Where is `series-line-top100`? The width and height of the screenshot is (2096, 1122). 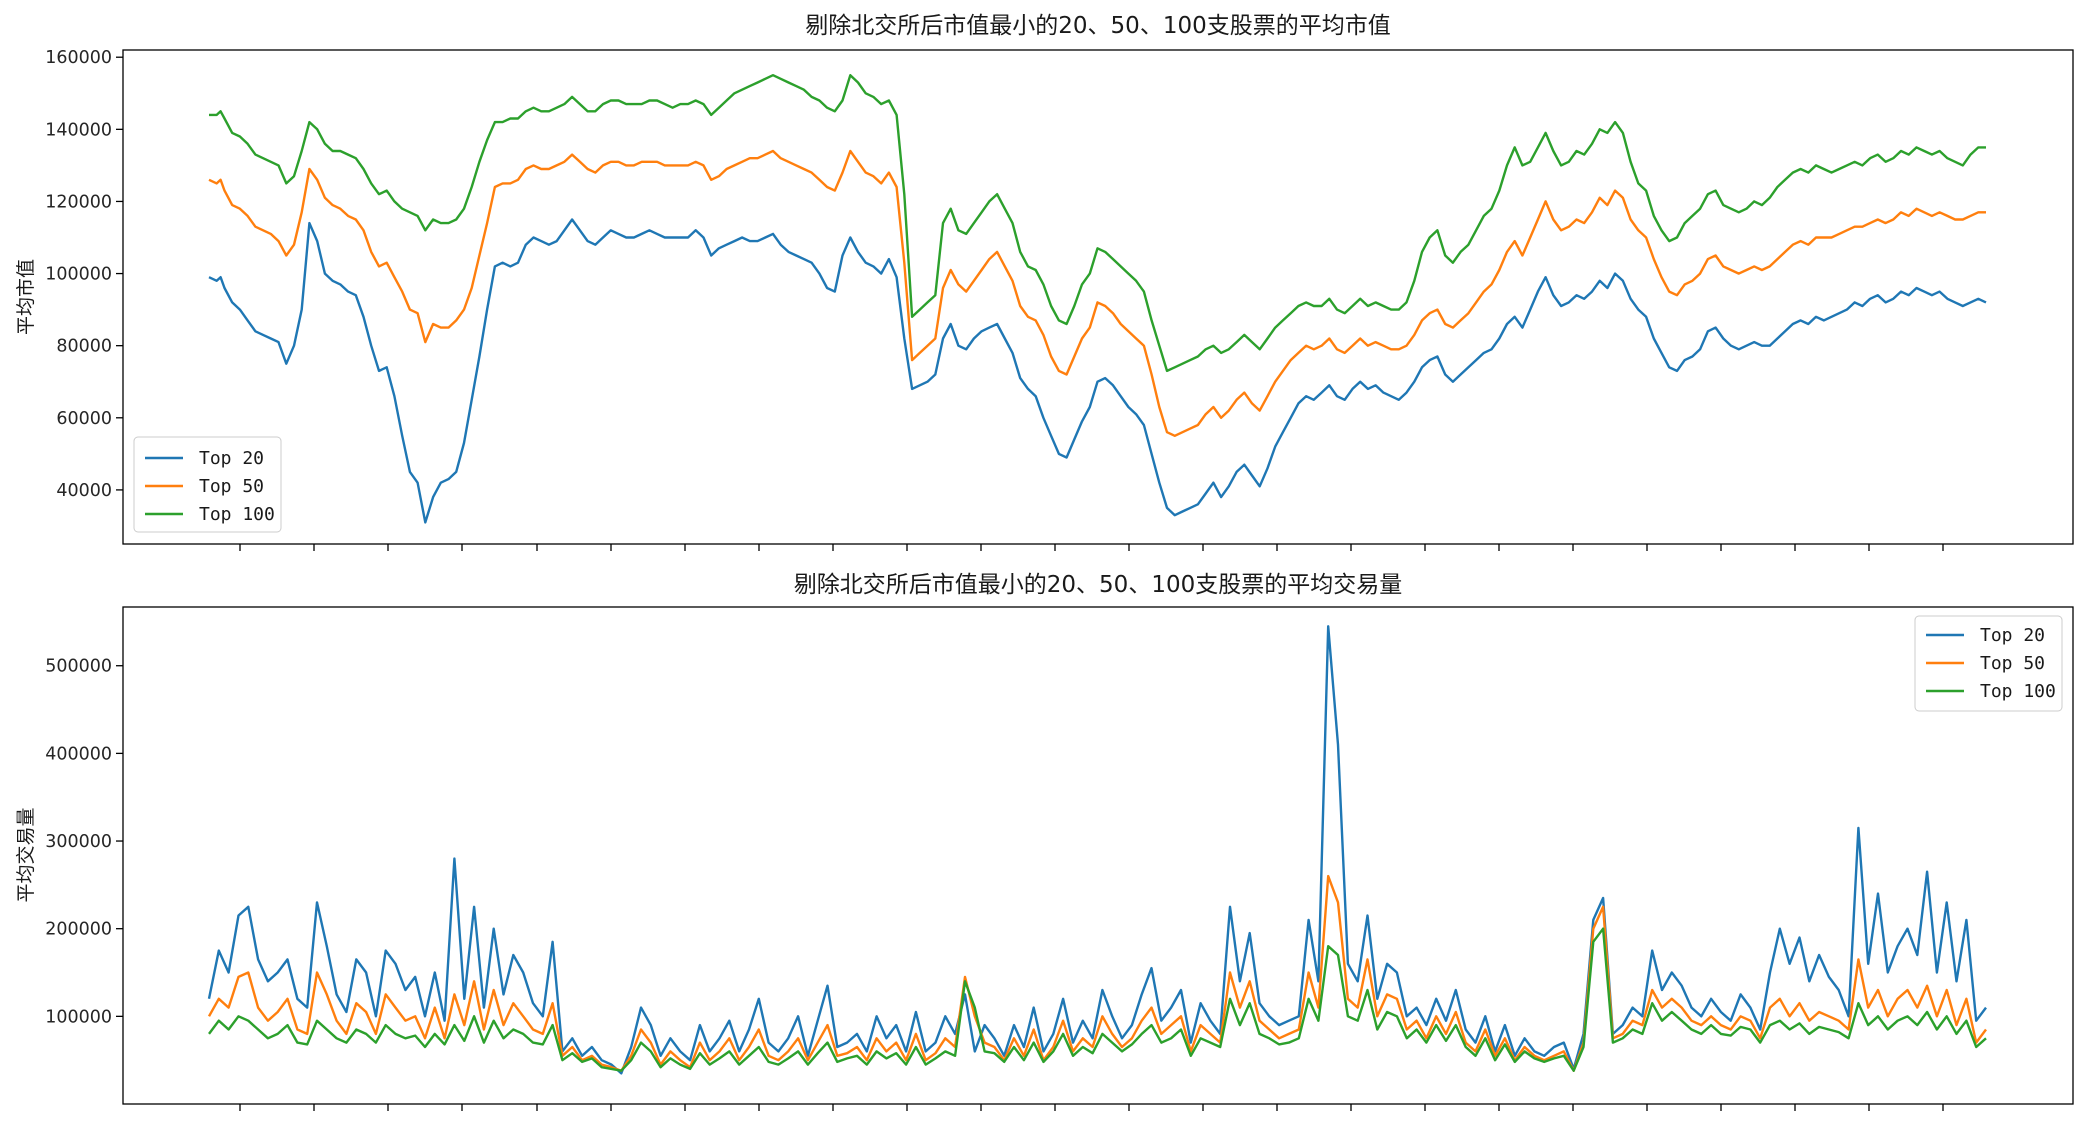
series-line-top100 is located at coordinates (1097, 999).